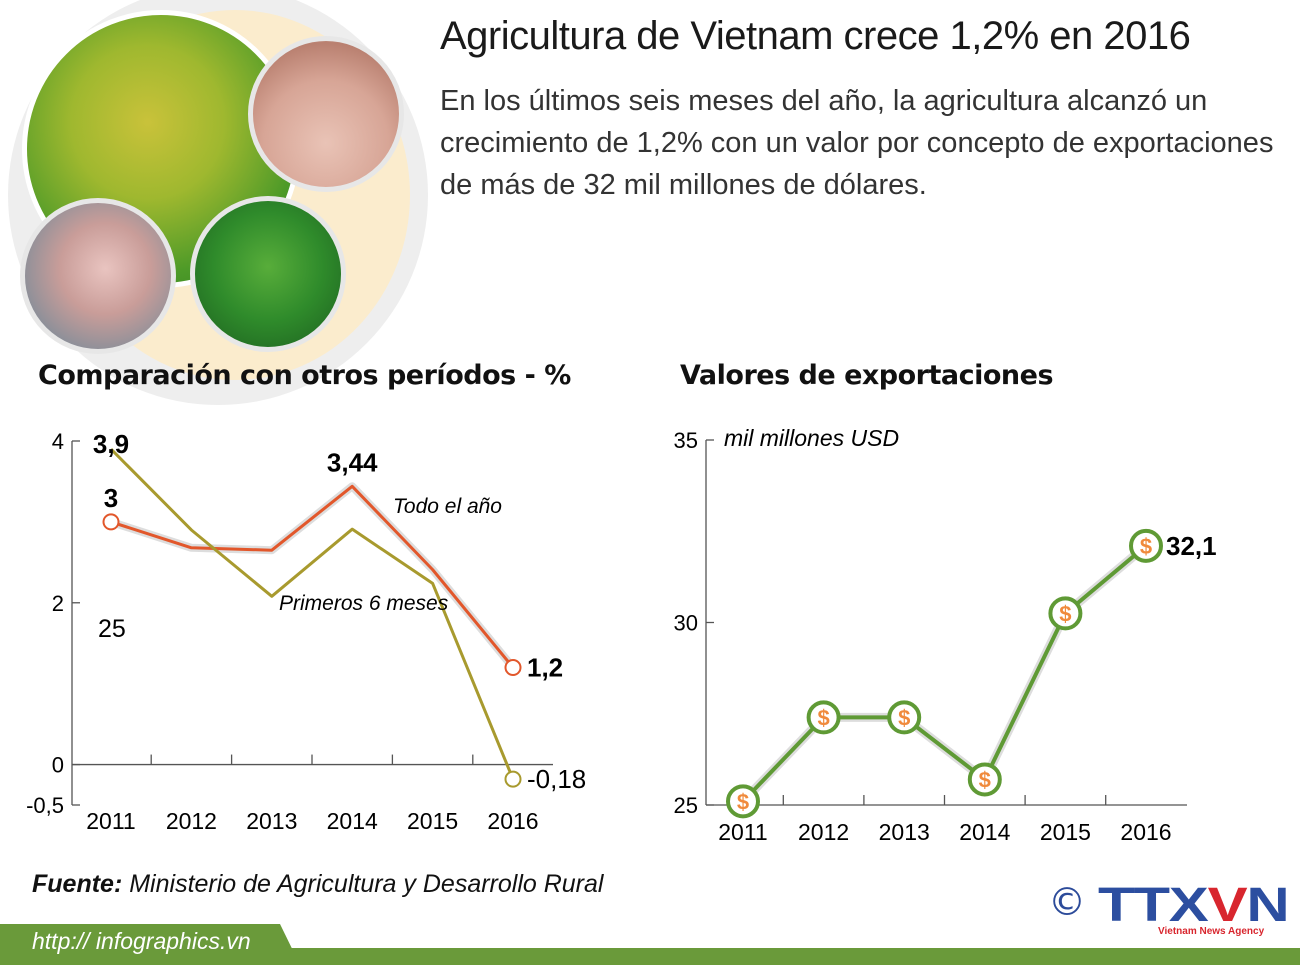 The height and width of the screenshot is (965, 1300). What do you see at coordinates (141, 941) in the screenshot?
I see `website-link: http:// infographics.vn` at bounding box center [141, 941].